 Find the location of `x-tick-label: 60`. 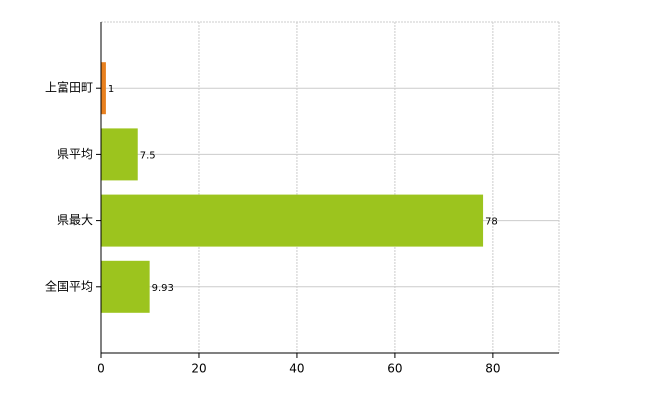

x-tick-label: 60 is located at coordinates (394, 369).